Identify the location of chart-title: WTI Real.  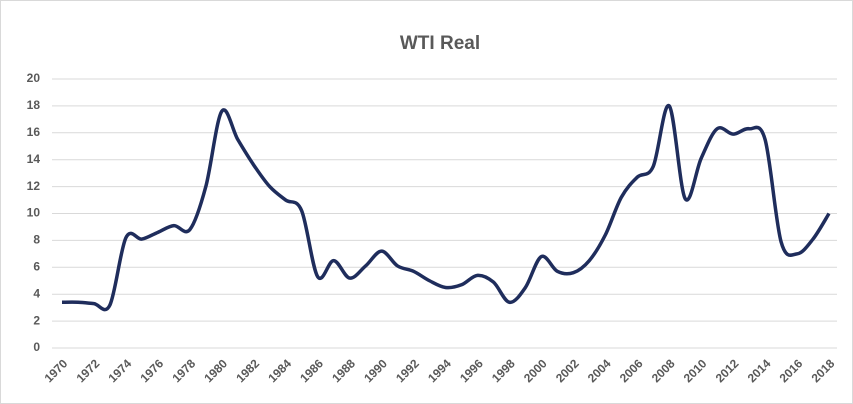
(440, 43).